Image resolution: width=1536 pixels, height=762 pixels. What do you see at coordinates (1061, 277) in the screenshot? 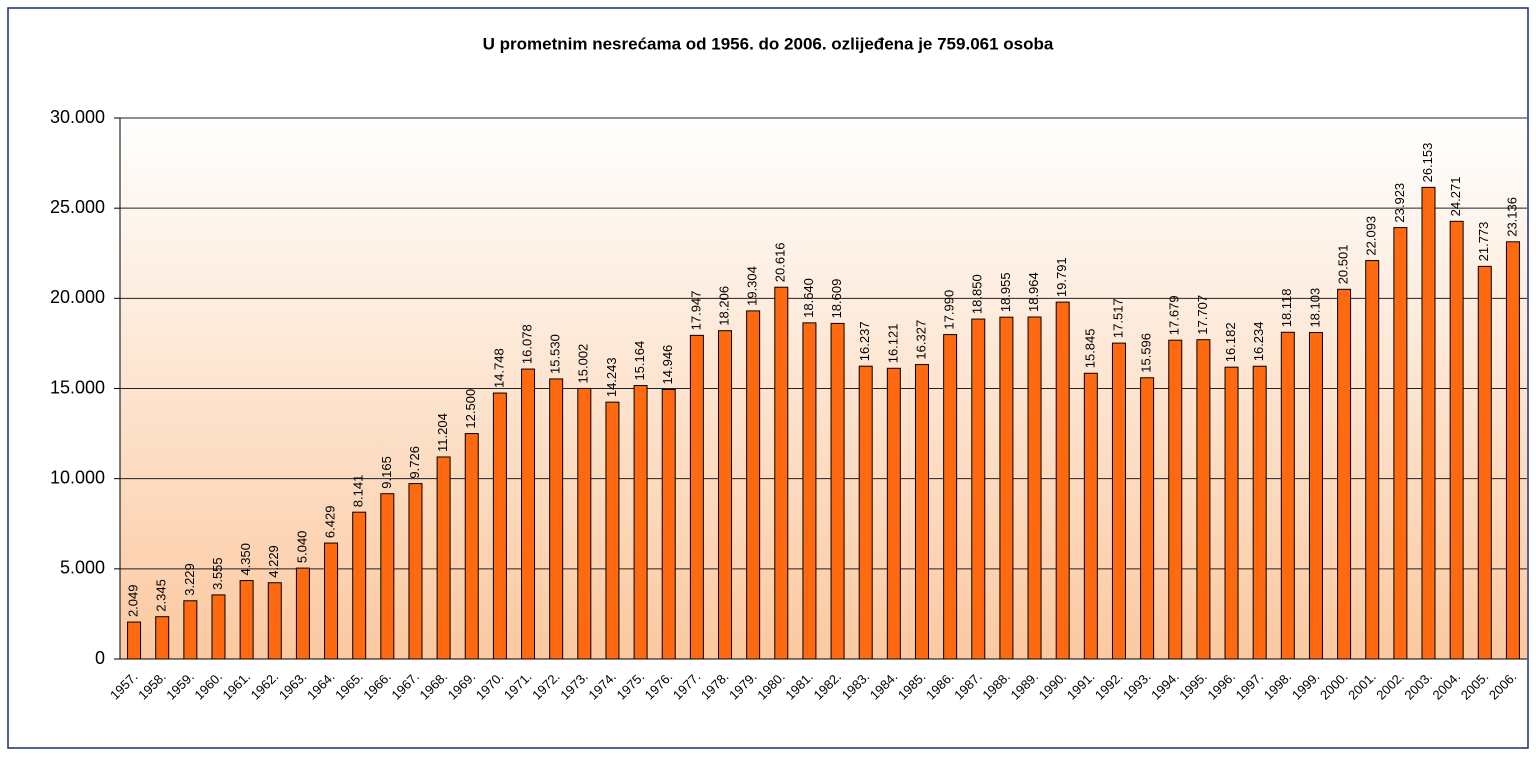
I see `value-label: 19.791` at bounding box center [1061, 277].